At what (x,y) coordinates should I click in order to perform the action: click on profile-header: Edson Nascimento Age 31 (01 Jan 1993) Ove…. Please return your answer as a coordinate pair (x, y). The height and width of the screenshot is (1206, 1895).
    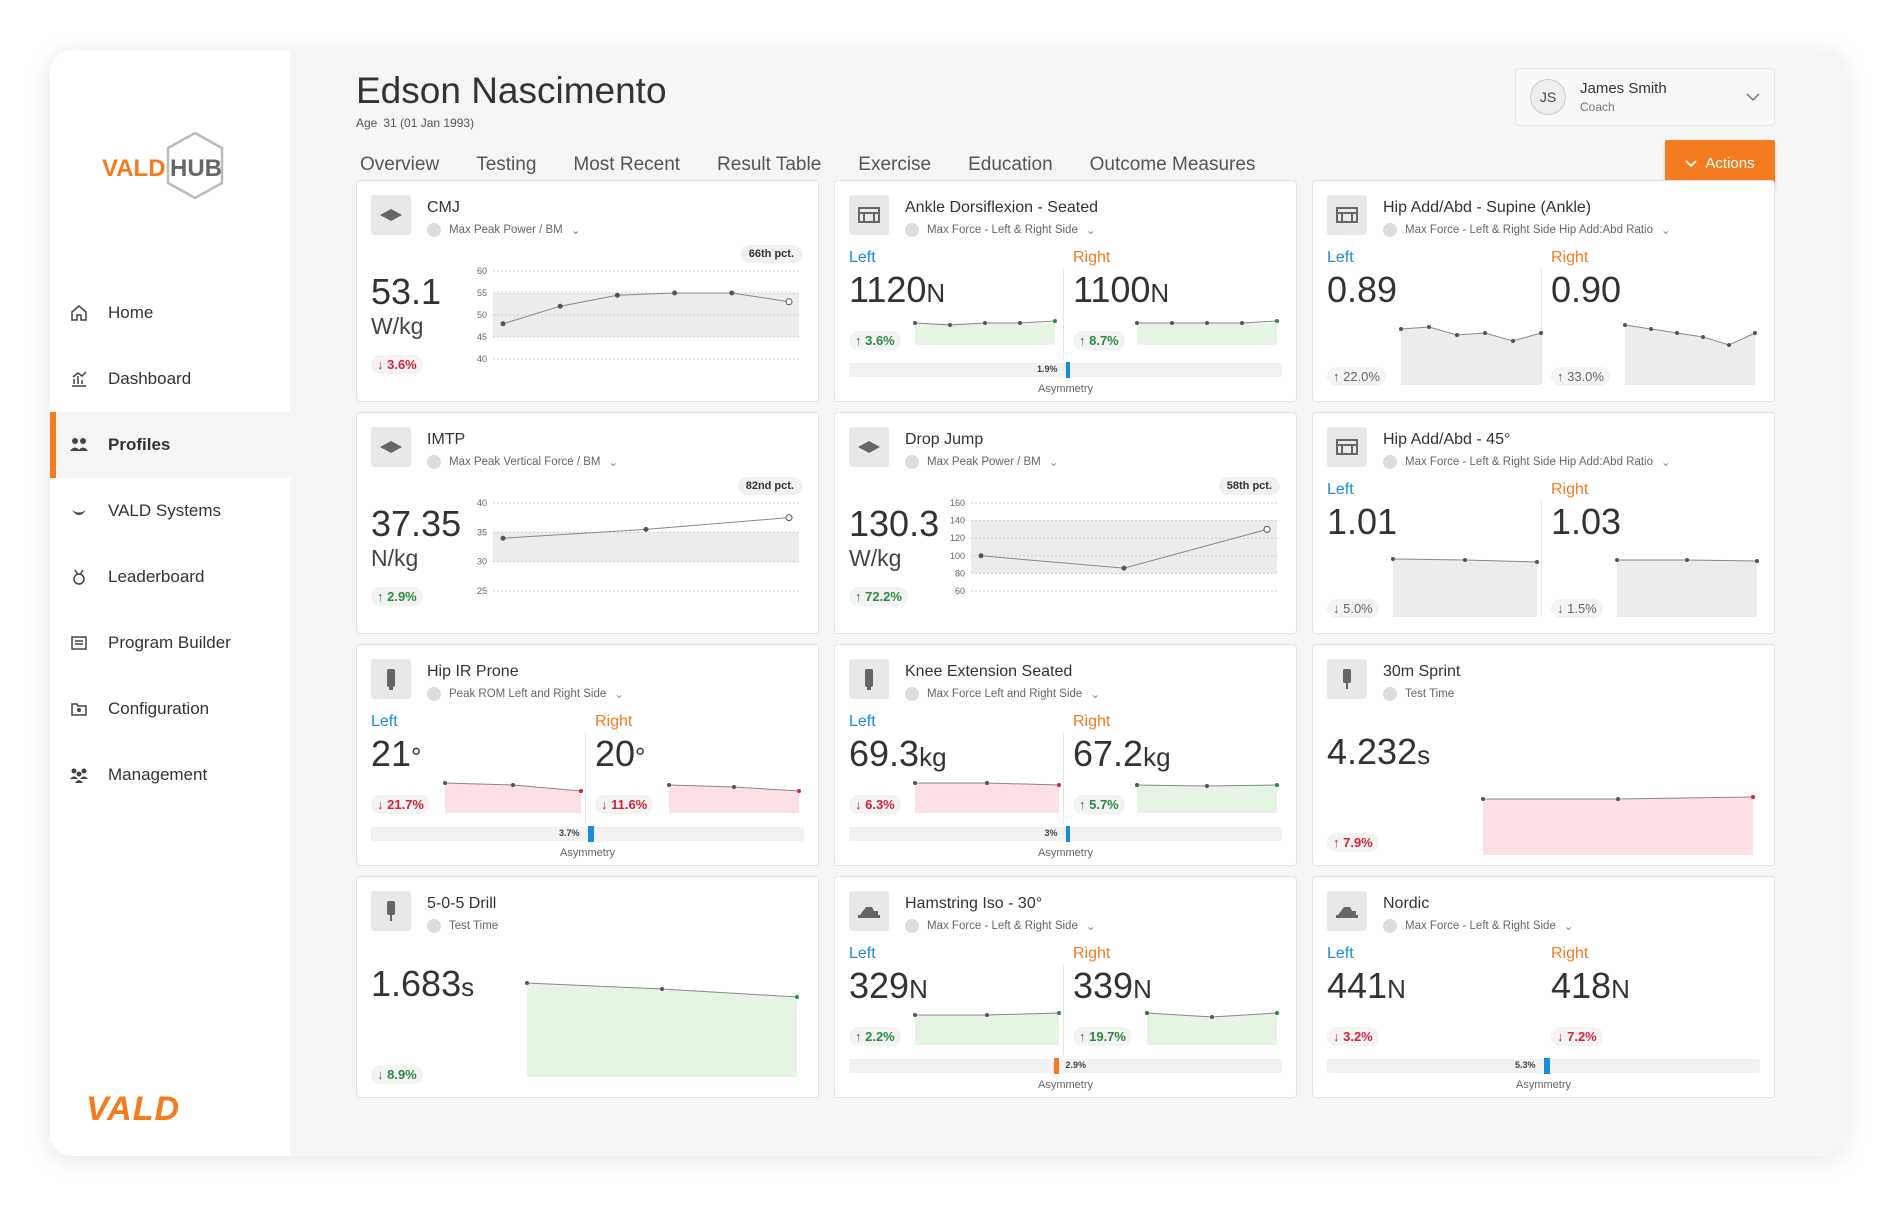
    Looking at the image, I should click on (1067, 130).